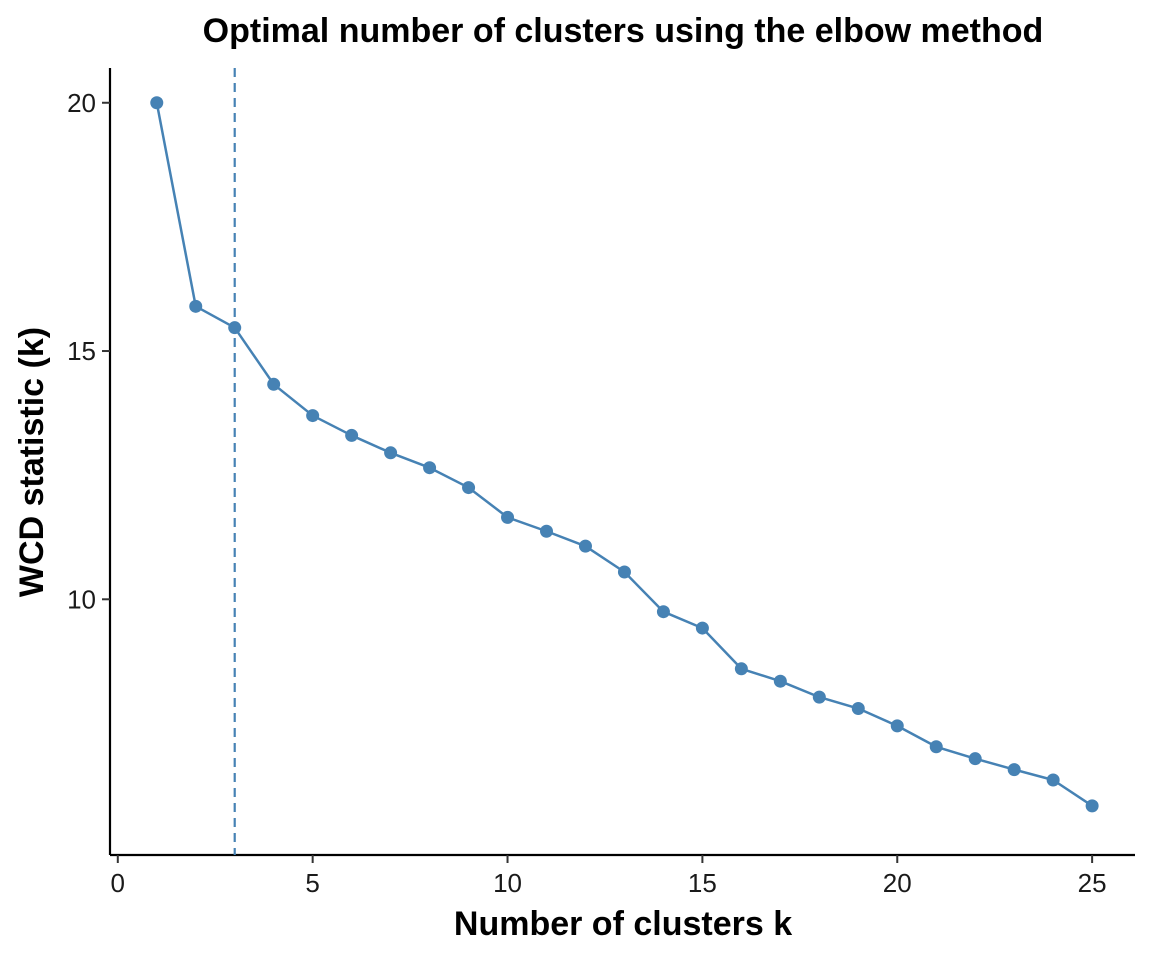 This screenshot has height=960, width=1152. Describe the element at coordinates (663, 612) in the screenshot. I see `data-point-k14` at that location.